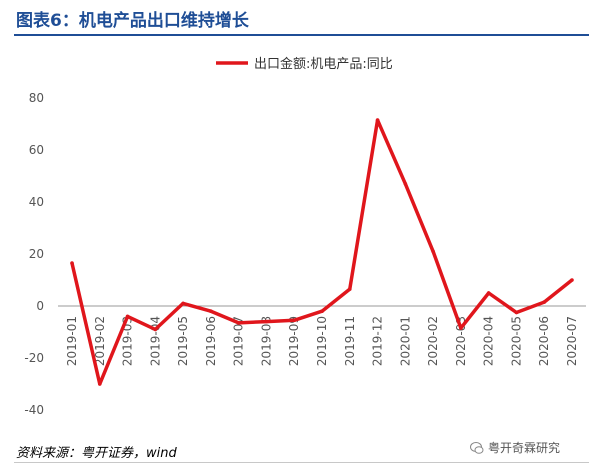  Describe the element at coordinates (36, 98) in the screenshot. I see `y-tick-label: 80` at that location.